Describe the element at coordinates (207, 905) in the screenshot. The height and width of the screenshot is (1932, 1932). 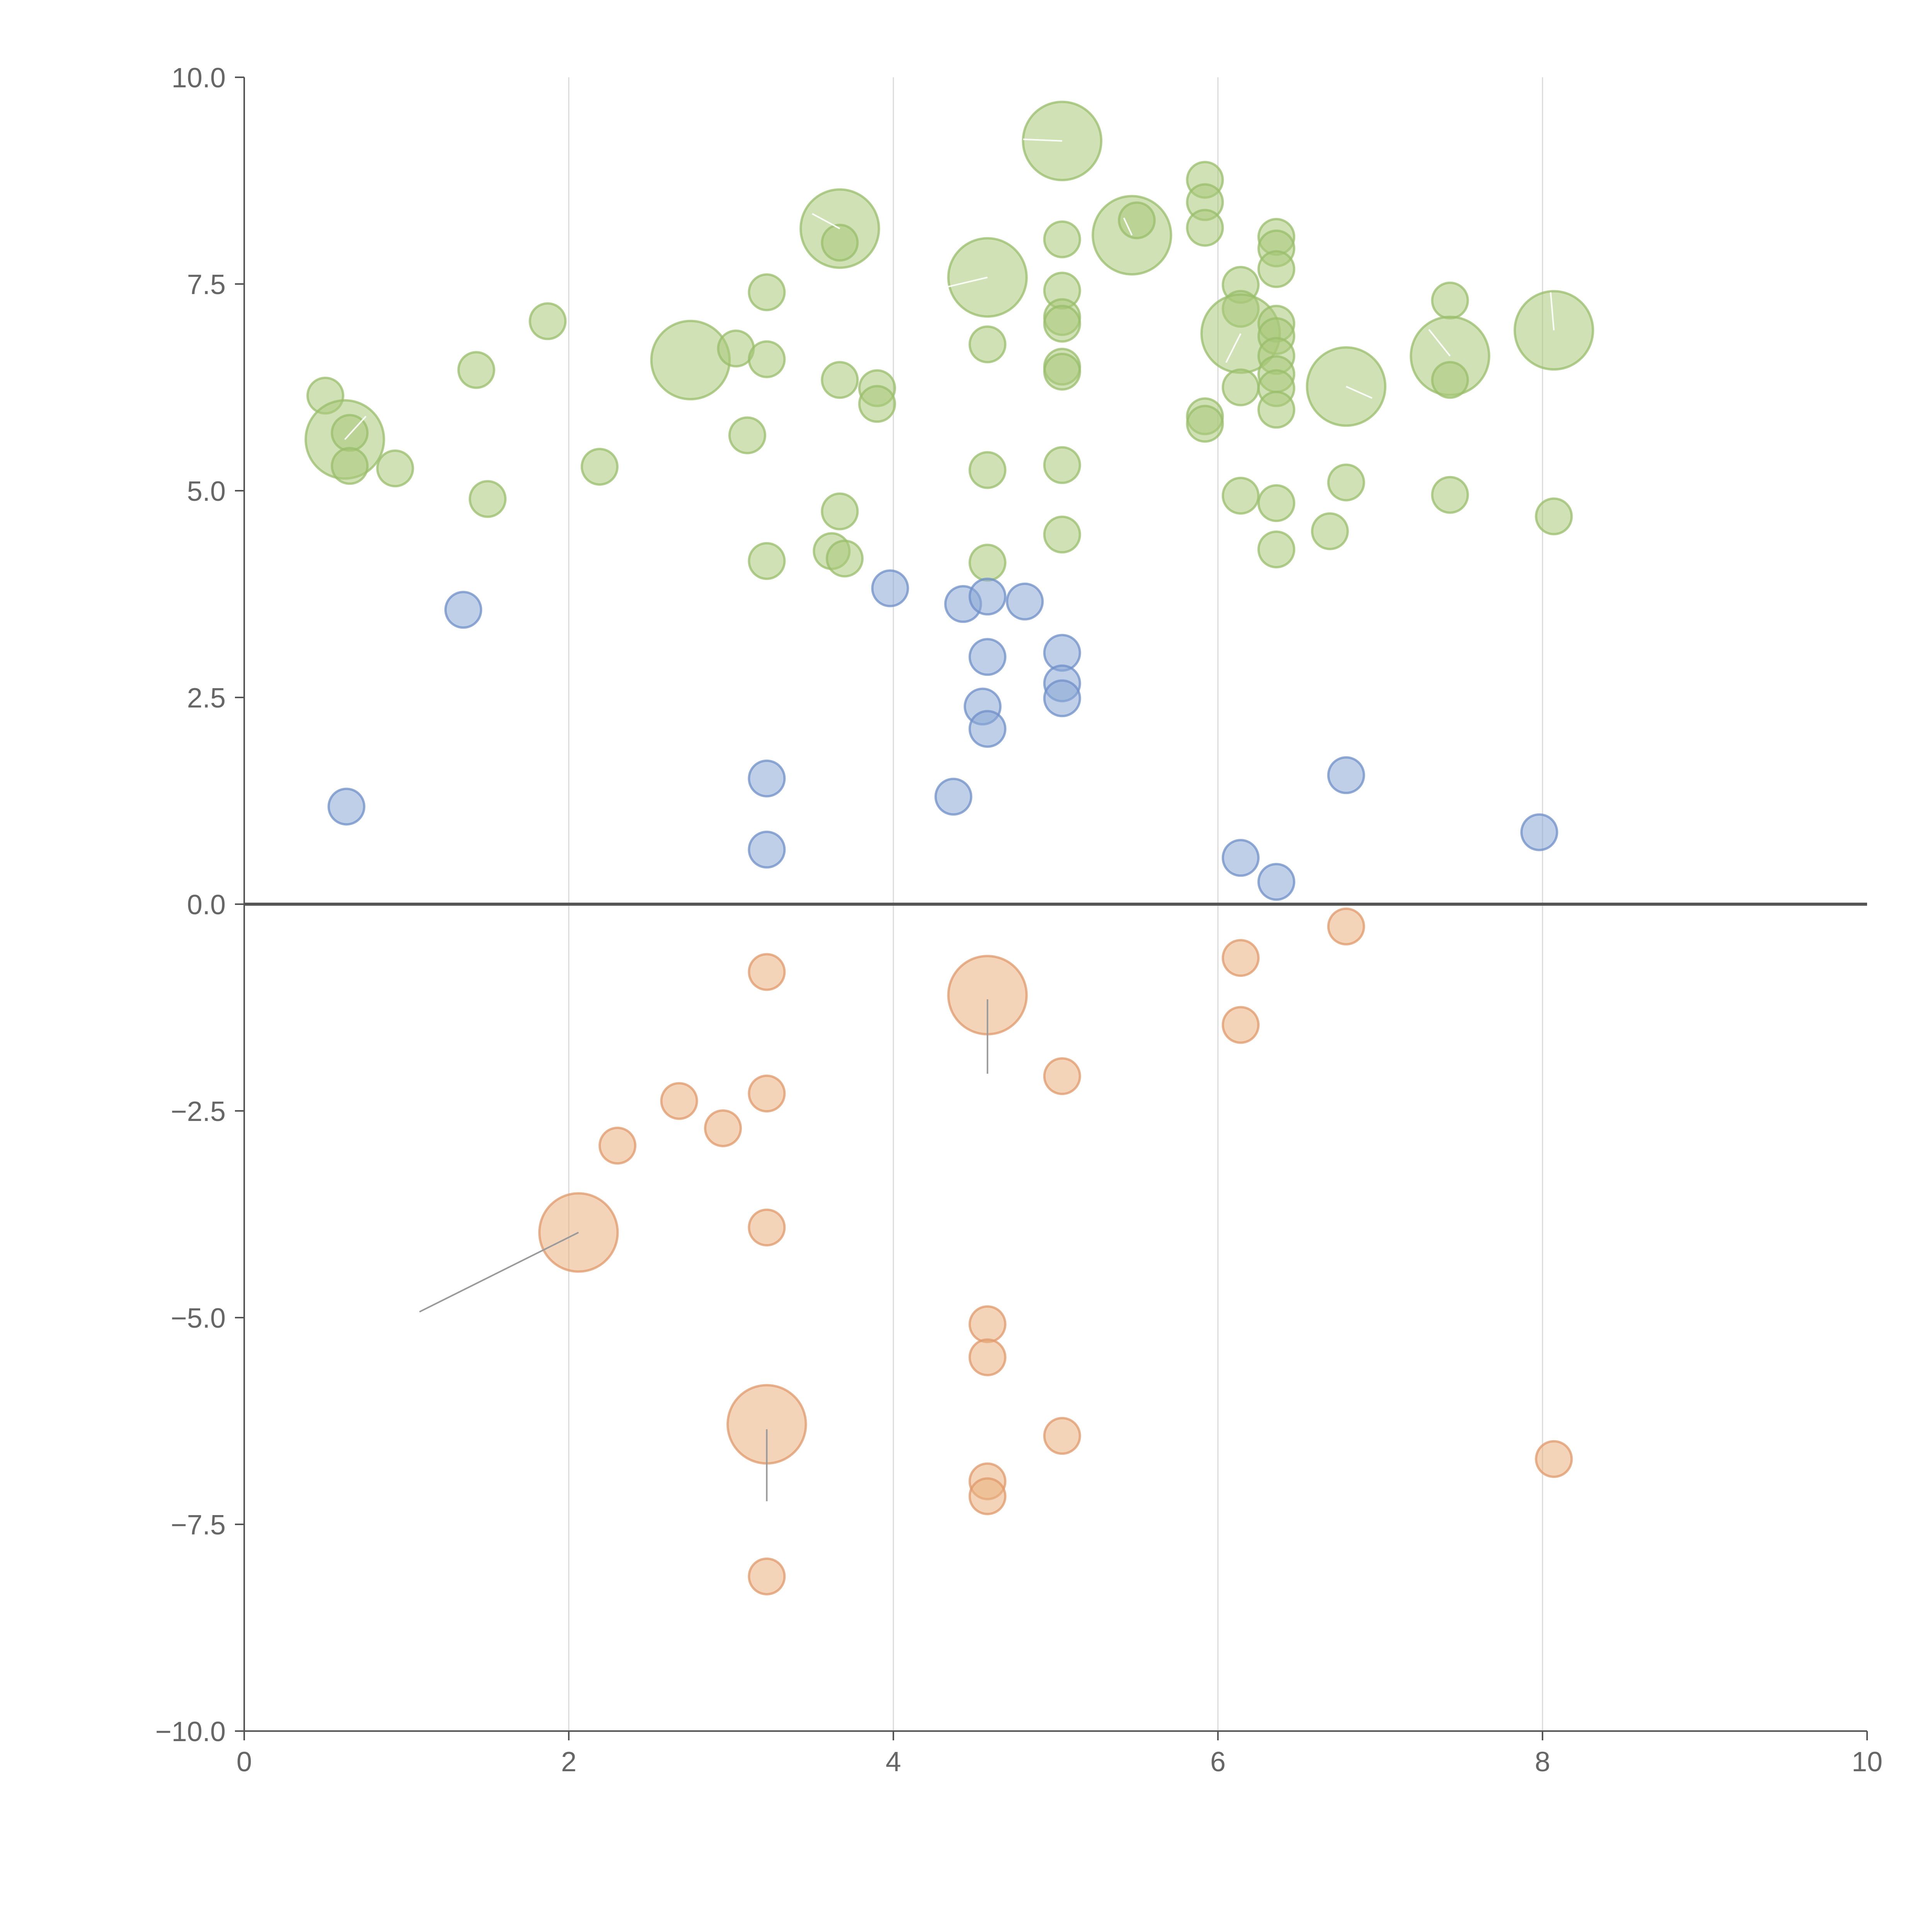
I see `y-tick-label: 0.0` at that location.